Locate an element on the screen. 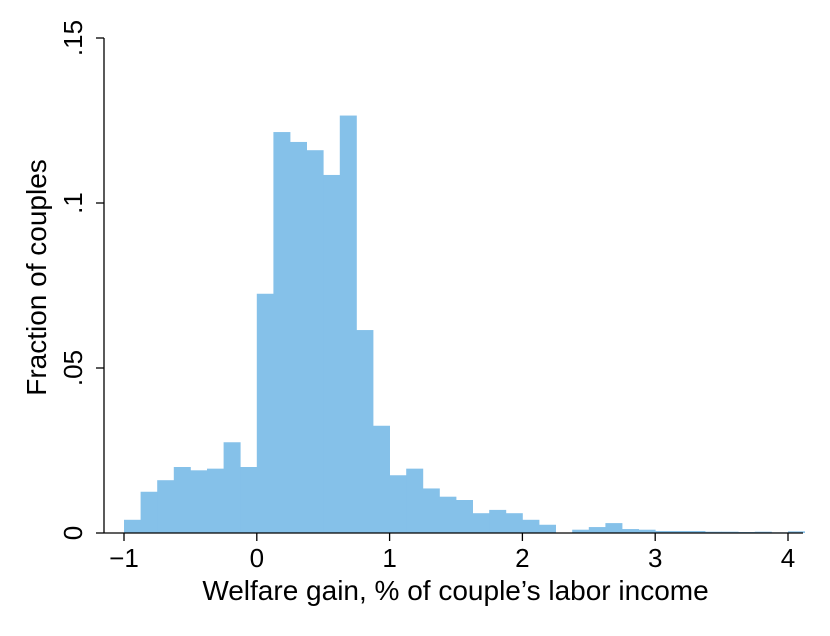 Image resolution: width=830 pixels, height=636 pixels. y-tick-label: .05 is located at coordinates (73, 368).